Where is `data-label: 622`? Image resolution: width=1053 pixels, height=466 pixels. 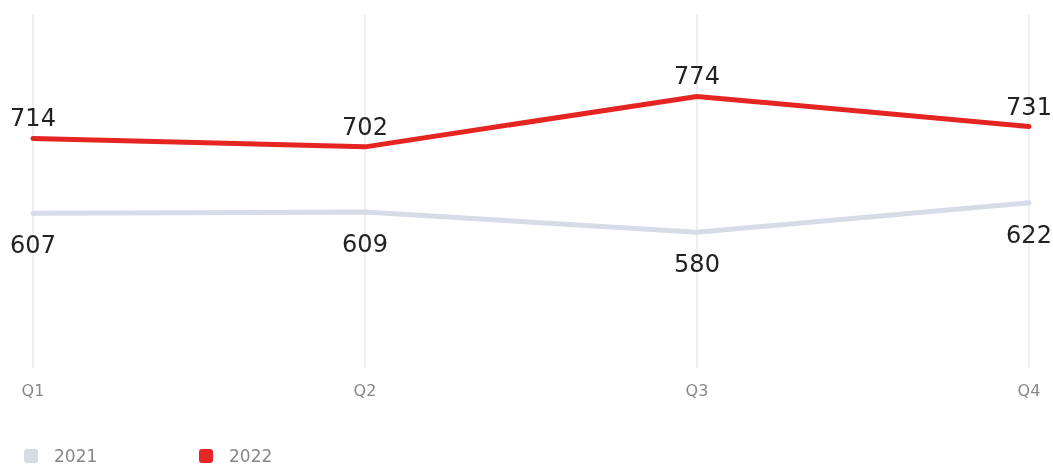 data-label: 622 is located at coordinates (1029, 234).